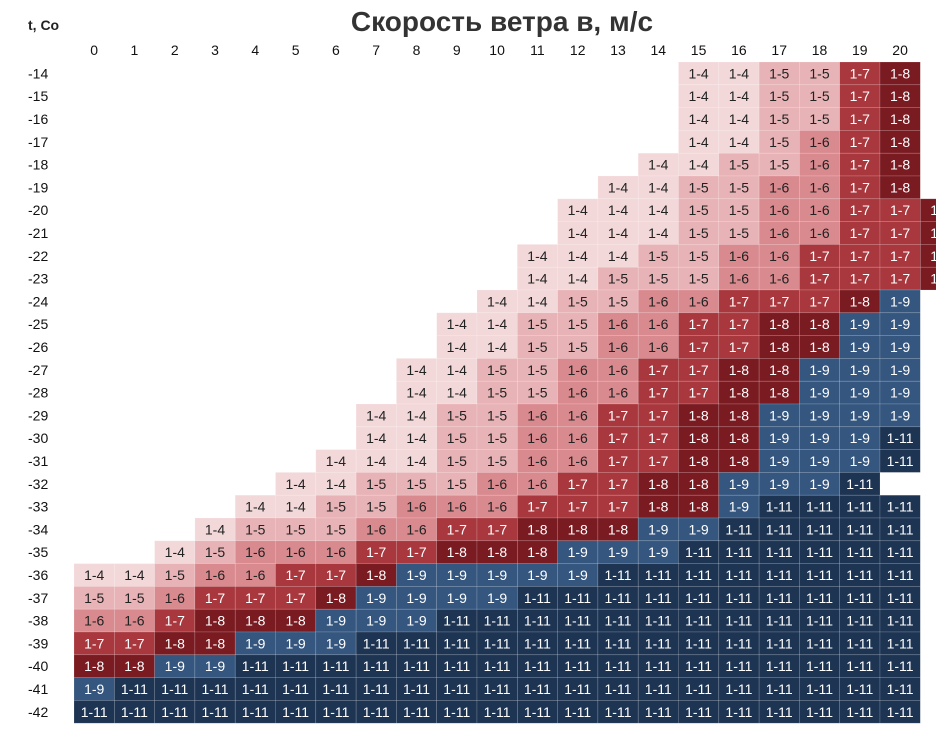 The width and height of the screenshot is (936, 748). I want to click on corner-label: t, Co, so click(43, 25).